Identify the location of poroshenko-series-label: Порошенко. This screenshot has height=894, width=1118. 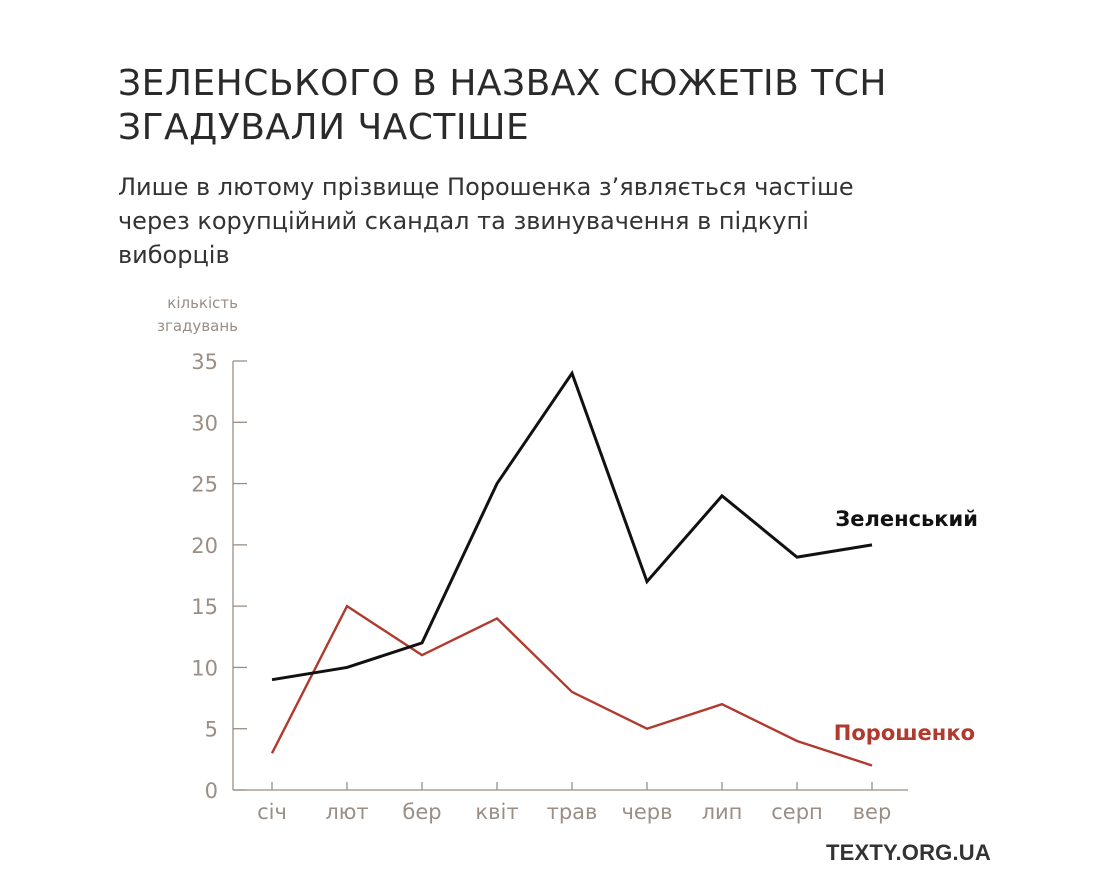
(904, 733).